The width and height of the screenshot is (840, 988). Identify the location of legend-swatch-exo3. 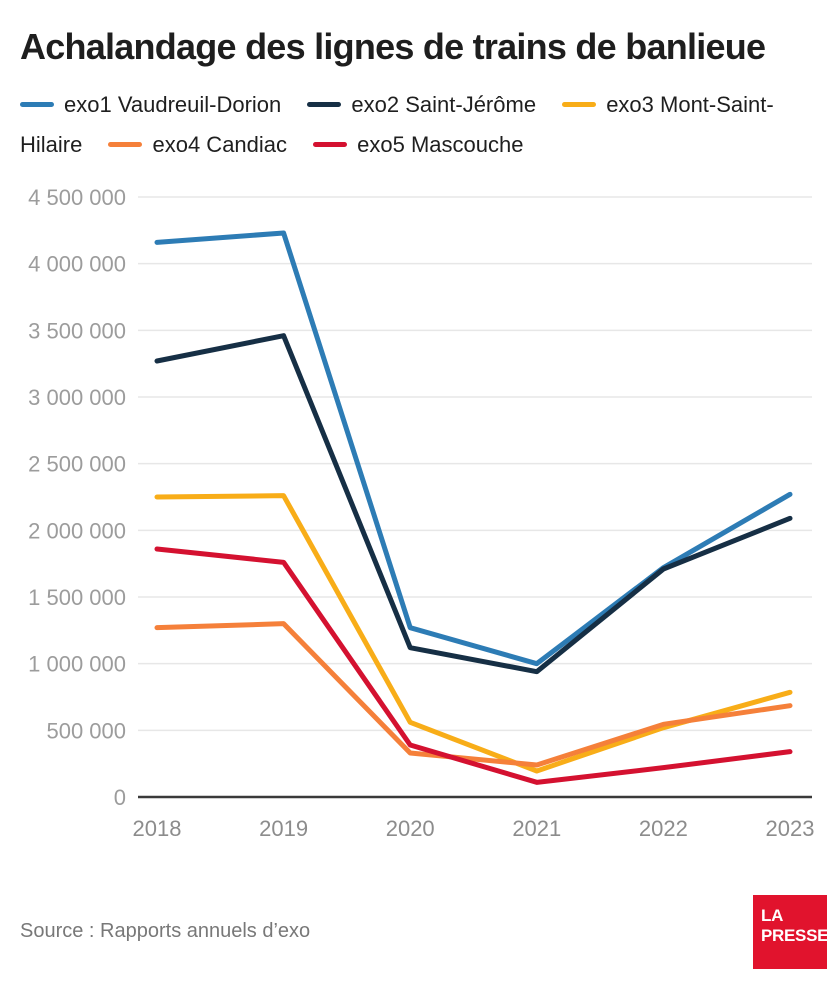
(579, 104).